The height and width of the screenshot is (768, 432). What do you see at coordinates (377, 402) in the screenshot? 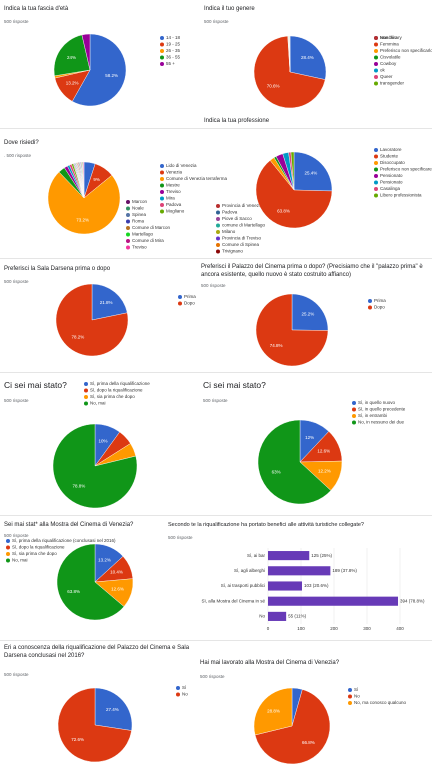
I see `legend-label: Sì, in quello nuovo` at bounding box center [377, 402].